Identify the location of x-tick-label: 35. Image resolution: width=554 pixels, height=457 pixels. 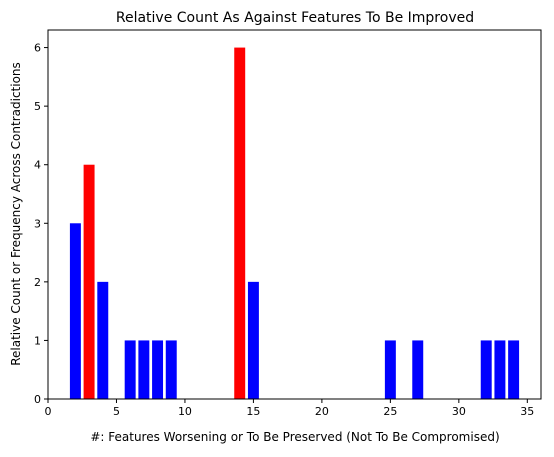
(527, 411).